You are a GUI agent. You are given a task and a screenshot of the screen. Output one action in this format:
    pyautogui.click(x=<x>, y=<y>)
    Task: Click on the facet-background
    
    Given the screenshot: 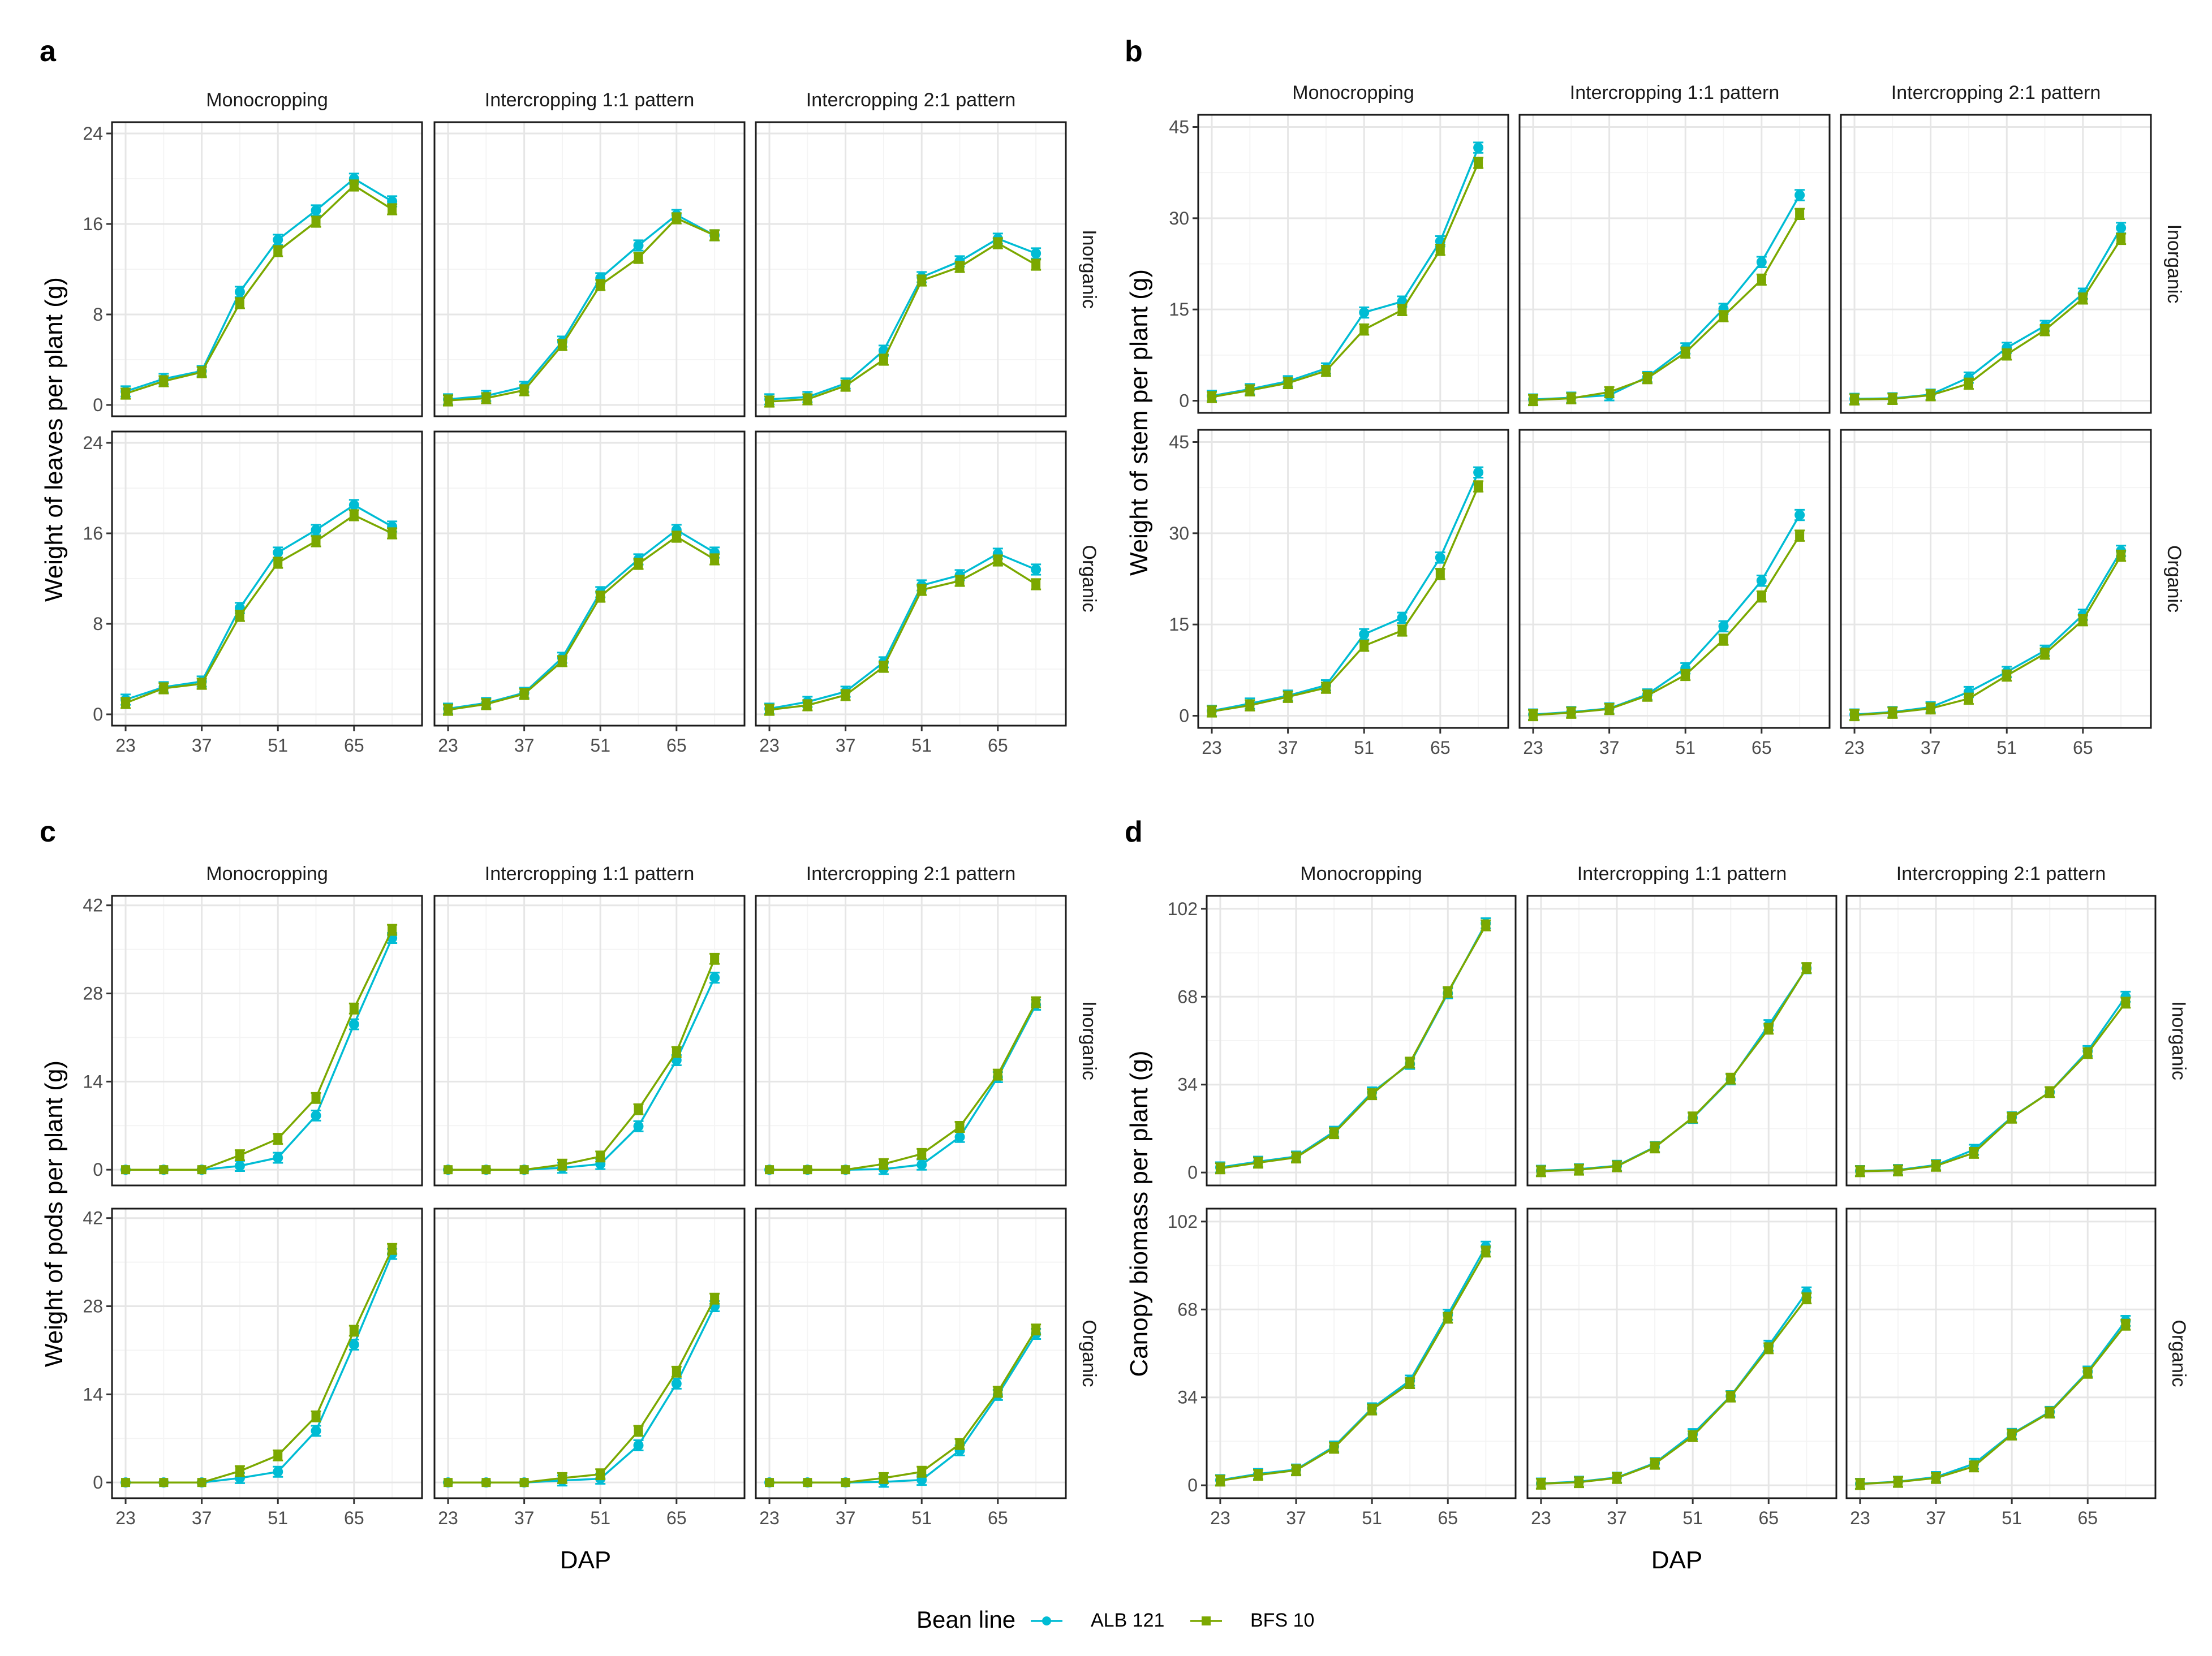 What is the action you would take?
    pyautogui.click(x=911, y=1040)
    